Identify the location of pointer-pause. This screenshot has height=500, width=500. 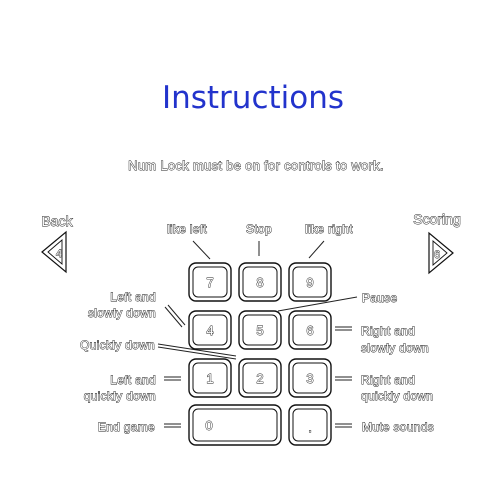
(317, 304).